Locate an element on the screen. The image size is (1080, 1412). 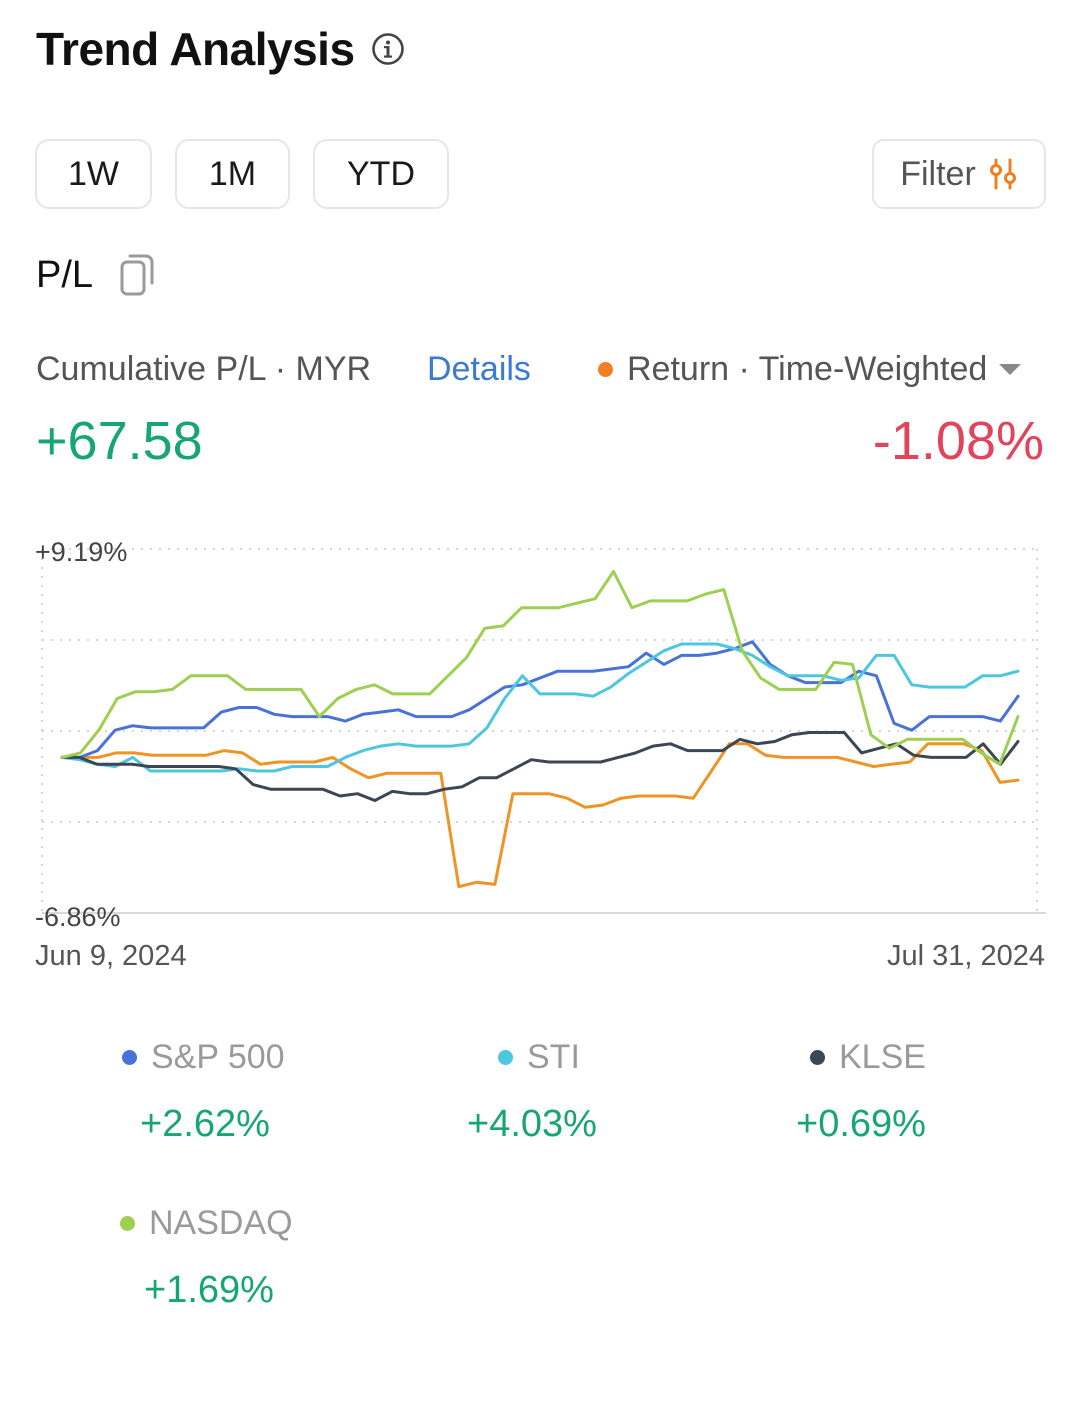
range-1m-button: 1M is located at coordinates (232, 174).